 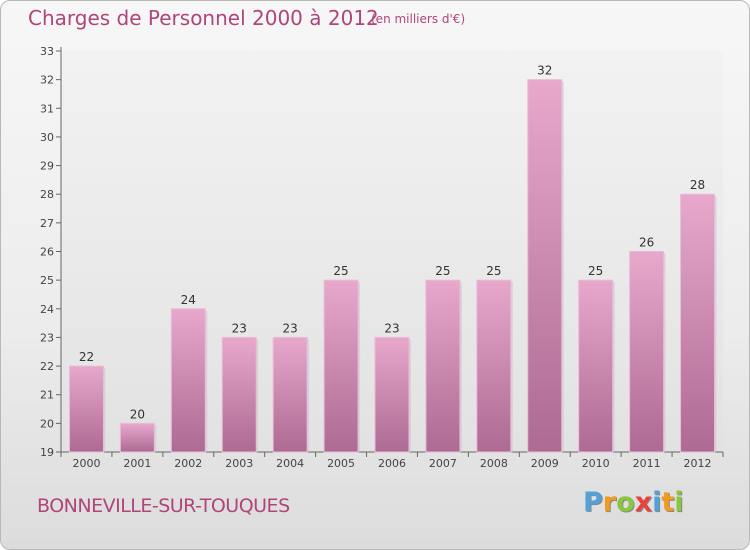 I want to click on x-tick-label: 2011, so click(x=647, y=463).